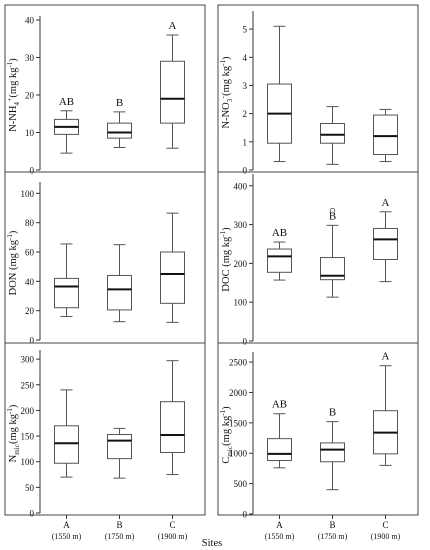 The width and height of the screenshot is (430, 550). What do you see at coordinates (105, 258) in the screenshot?
I see `panel-3: 0 20 40 60 80 100 DON (mg kg-1)` at bounding box center [105, 258].